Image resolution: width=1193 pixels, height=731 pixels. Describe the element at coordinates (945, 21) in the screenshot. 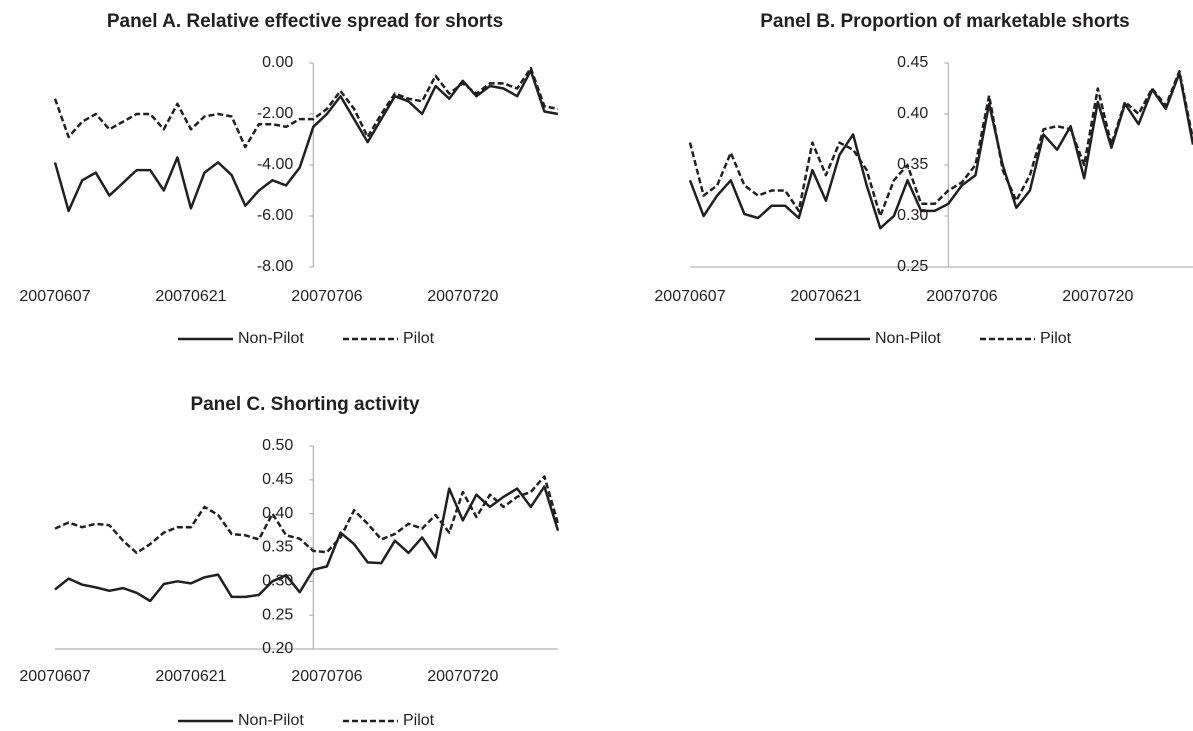

I see `chart-title: Panel B. Proportion of marketable shorts` at that location.